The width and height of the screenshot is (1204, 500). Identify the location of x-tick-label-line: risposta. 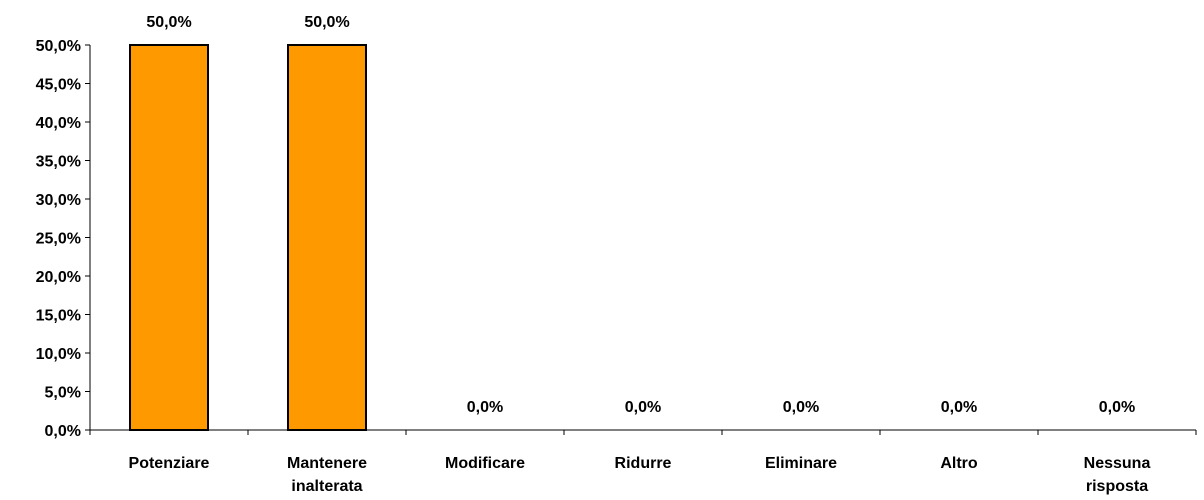
(1117, 486).